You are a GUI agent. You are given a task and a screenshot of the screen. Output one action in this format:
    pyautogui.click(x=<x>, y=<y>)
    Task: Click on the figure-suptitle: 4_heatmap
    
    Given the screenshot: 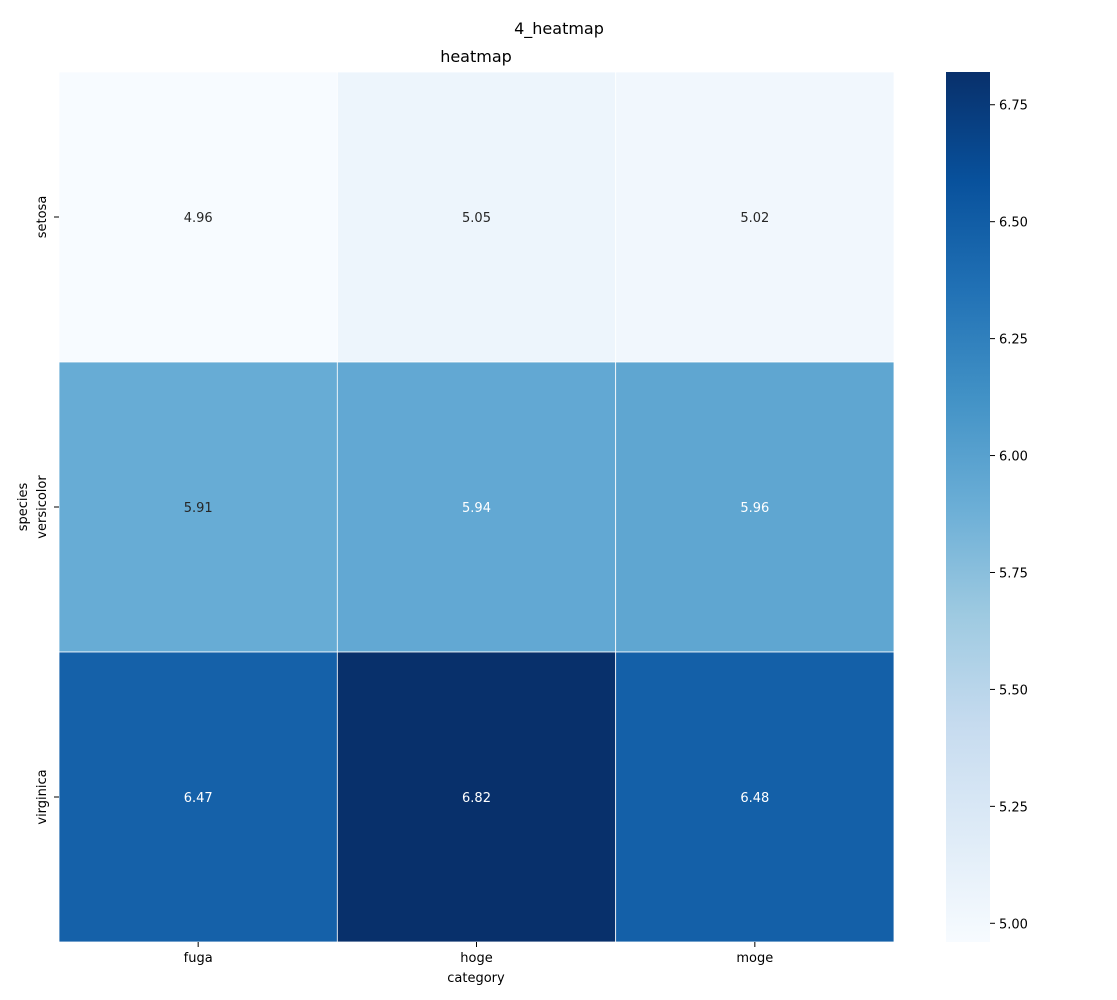 What is the action you would take?
    pyautogui.click(x=559, y=29)
    